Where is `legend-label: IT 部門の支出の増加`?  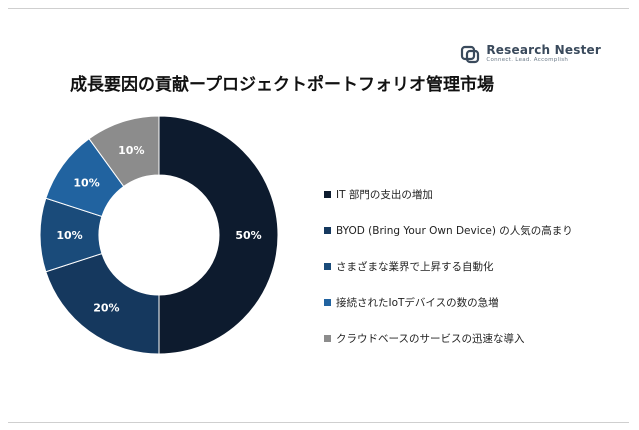 legend-label: IT 部門の支出の増加 is located at coordinates (384, 194).